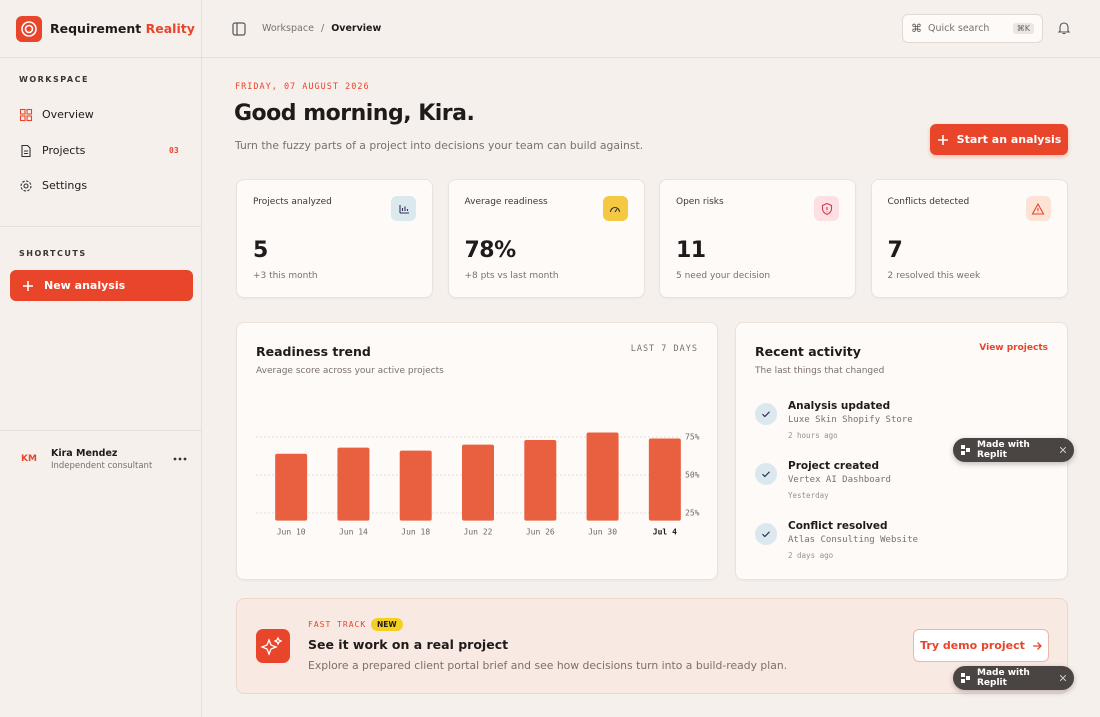  What do you see at coordinates (808, 351) in the screenshot?
I see `activity-title: Recent activity` at bounding box center [808, 351].